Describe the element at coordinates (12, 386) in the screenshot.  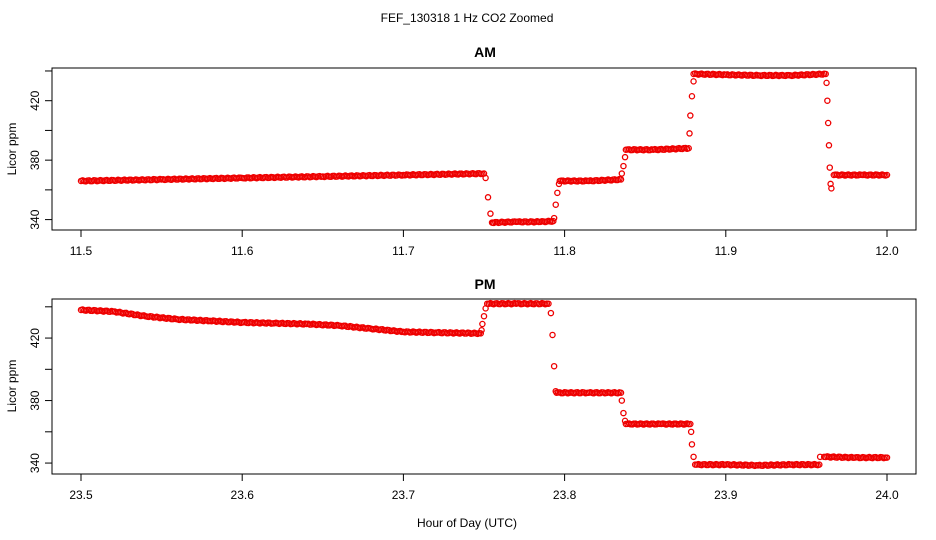
I see `pm-ylabel: Licor ppm` at that location.